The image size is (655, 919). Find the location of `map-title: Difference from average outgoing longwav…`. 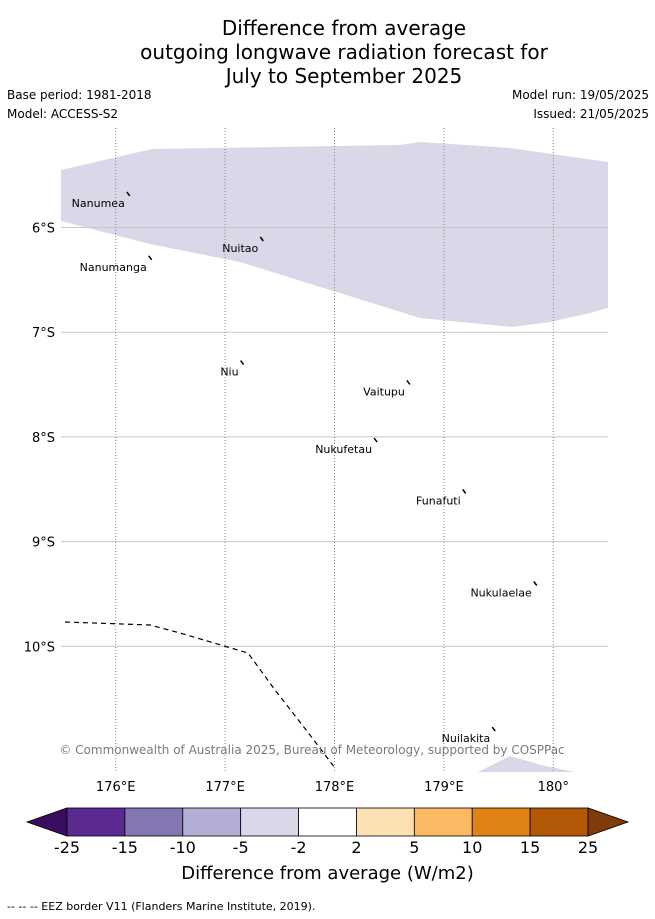

map-title: Difference from average outgoing longwav… is located at coordinates (327, 52).